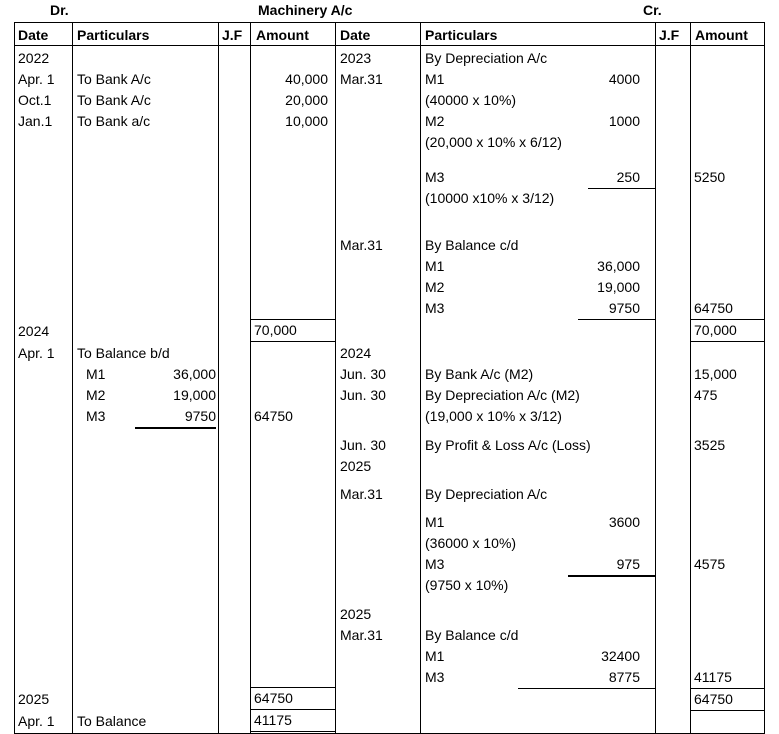 This screenshot has width=779, height=734. I want to click on debit-row1-particulars: To Bank A/c, so click(114, 79).